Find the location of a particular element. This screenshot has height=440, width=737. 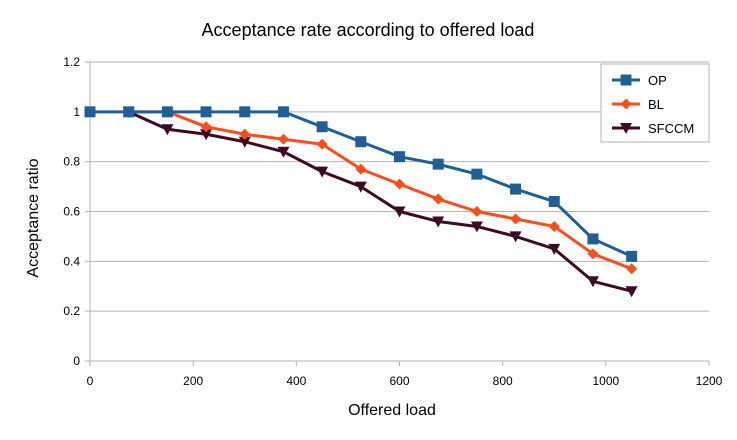

y-axis-title: Acceptance ratio is located at coordinates (33, 217).